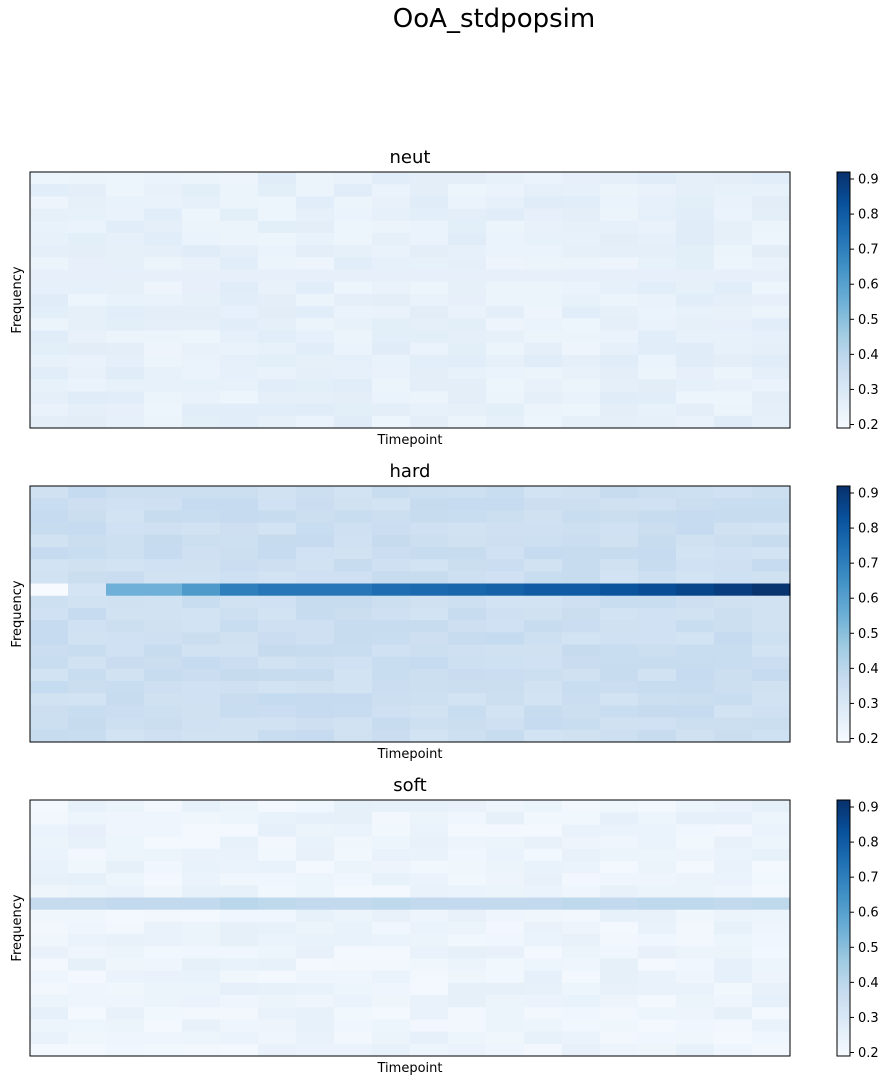 This screenshot has width=891, height=1085. I want to click on panel-title: neut, so click(410, 157).